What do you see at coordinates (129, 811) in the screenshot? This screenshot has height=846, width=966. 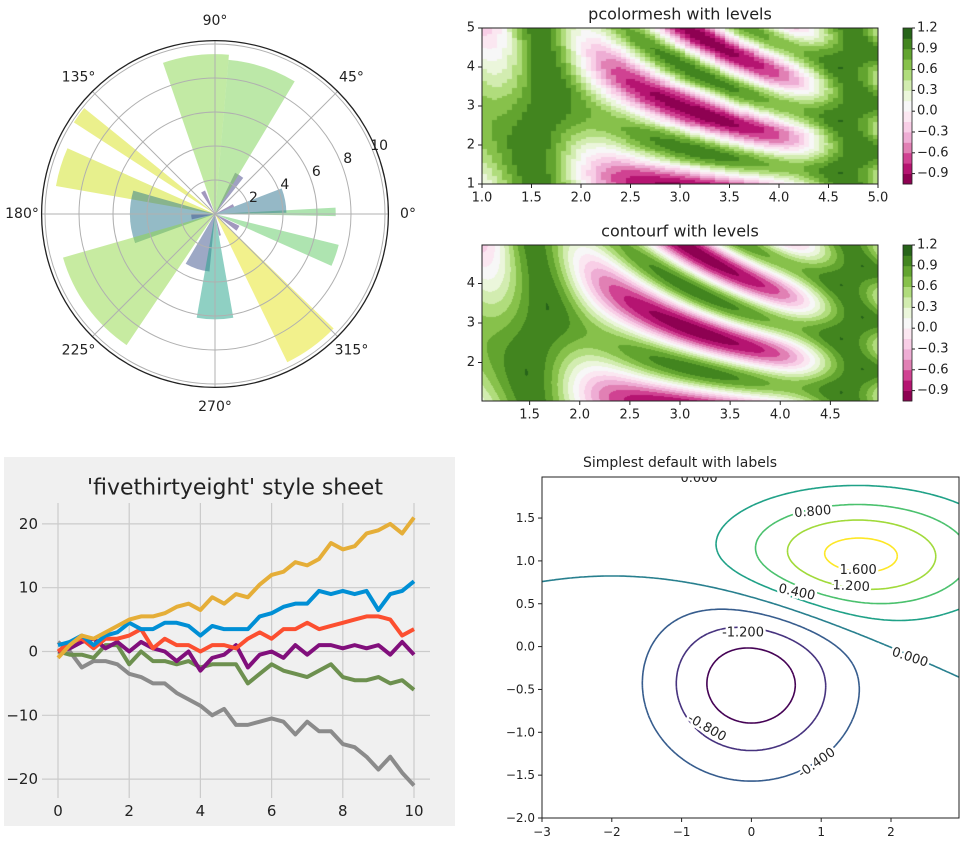 I see `x-tick-label: 2` at bounding box center [129, 811].